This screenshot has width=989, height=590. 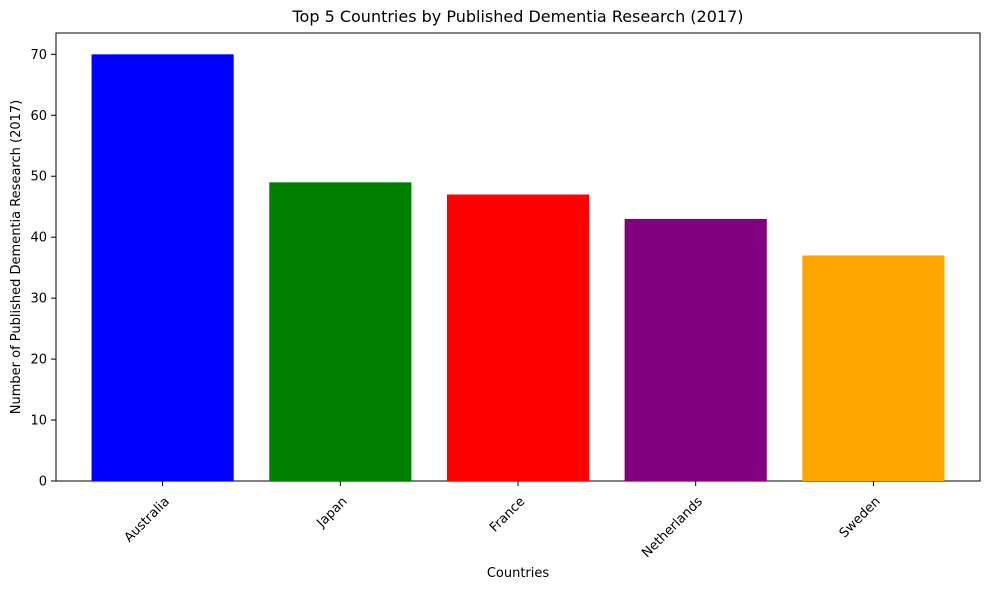 What do you see at coordinates (162, 267) in the screenshot?
I see `bar-australia` at bounding box center [162, 267].